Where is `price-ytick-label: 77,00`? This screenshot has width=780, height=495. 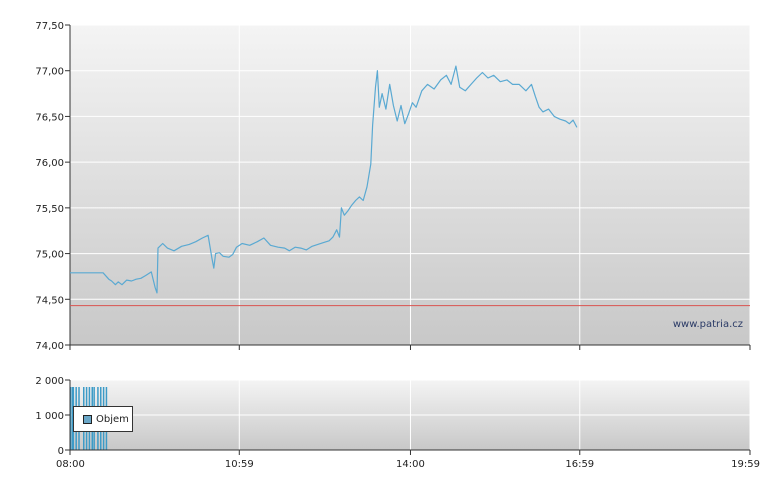 price-ytick-label: 77,00 is located at coordinates (49, 72).